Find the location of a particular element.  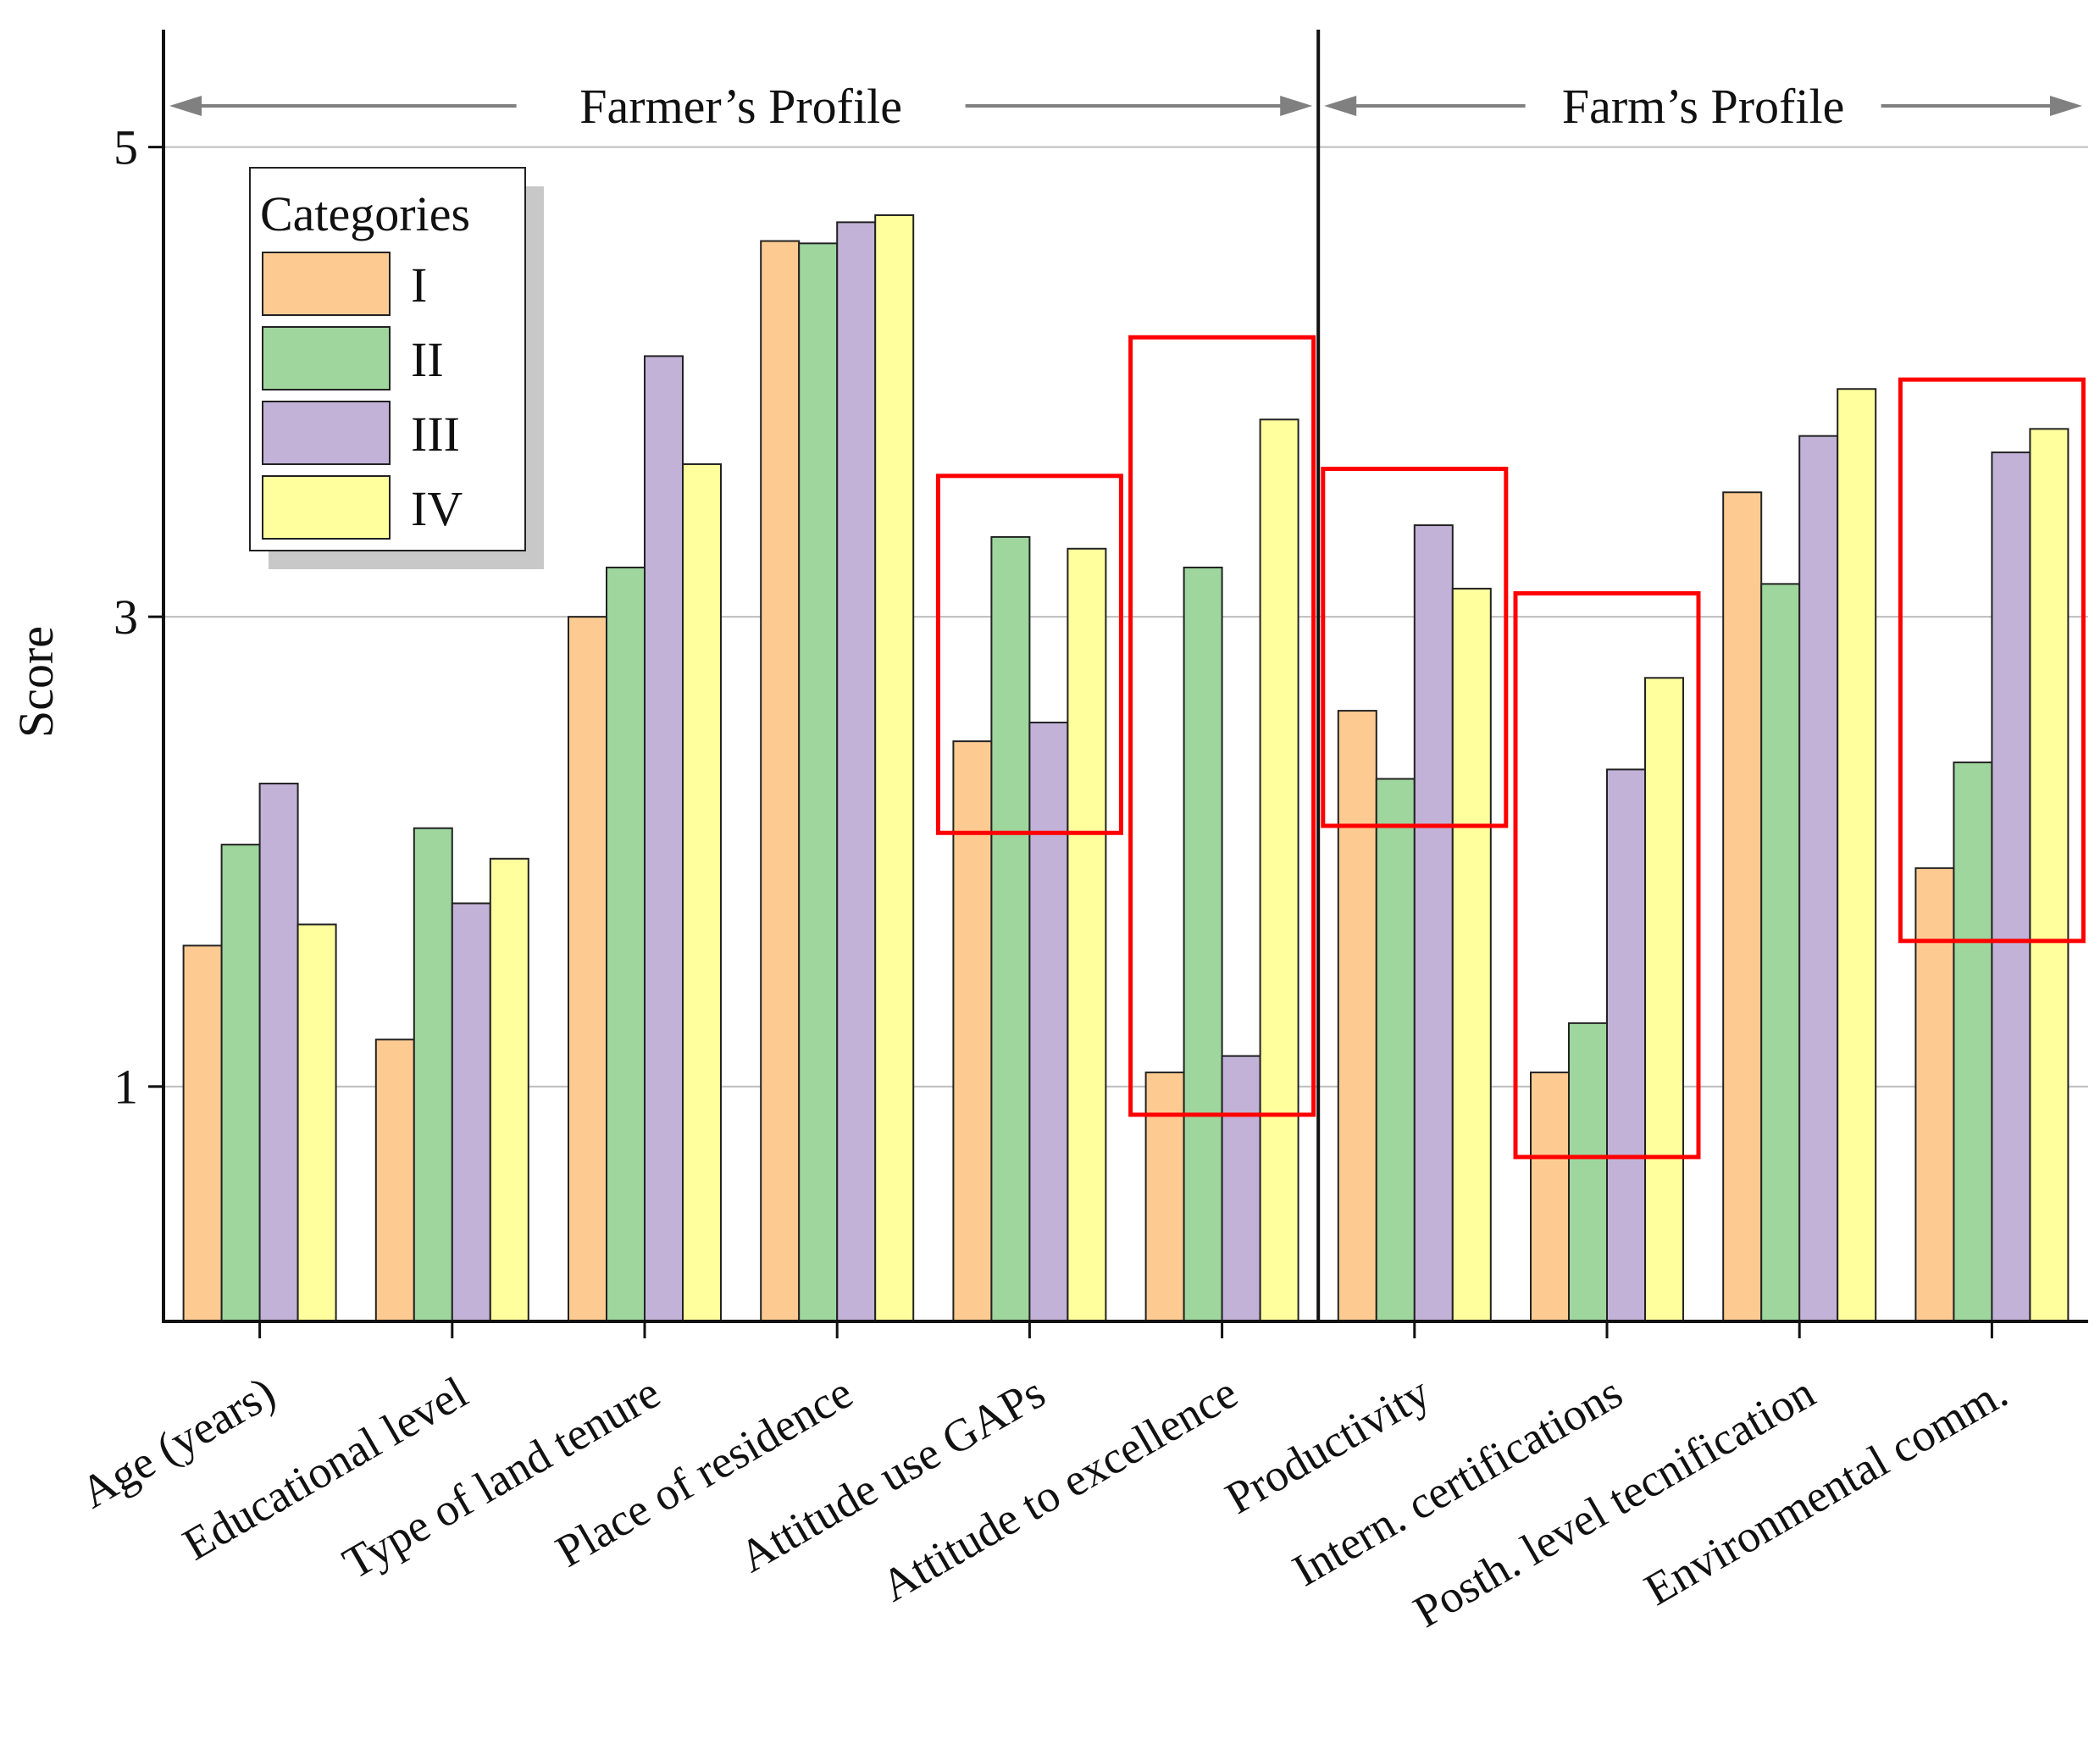

bar-age-years-iii is located at coordinates (278, 1052).